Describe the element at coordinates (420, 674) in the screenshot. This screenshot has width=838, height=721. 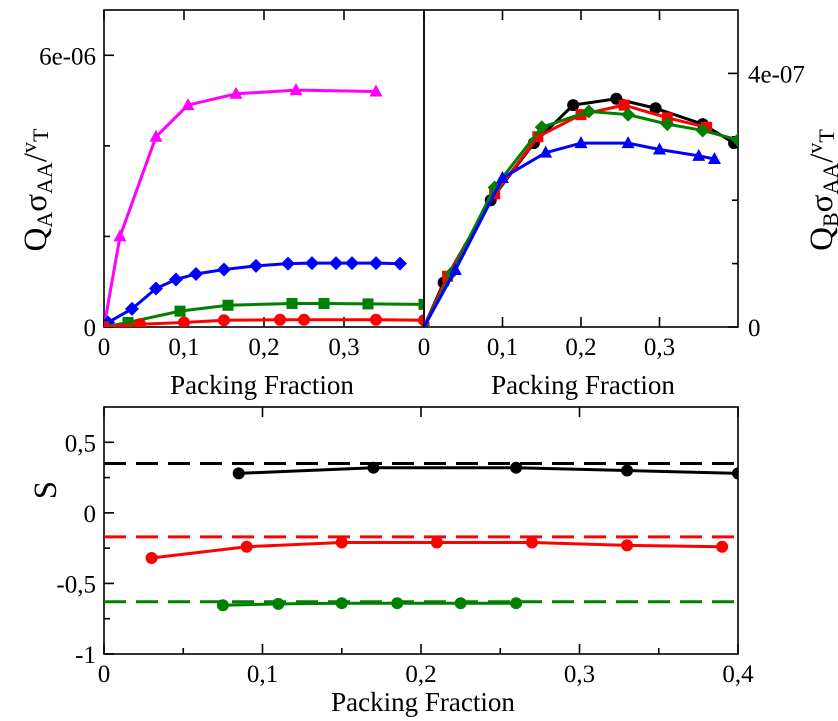
I see `b-x-tick-label: 0,2` at that location.